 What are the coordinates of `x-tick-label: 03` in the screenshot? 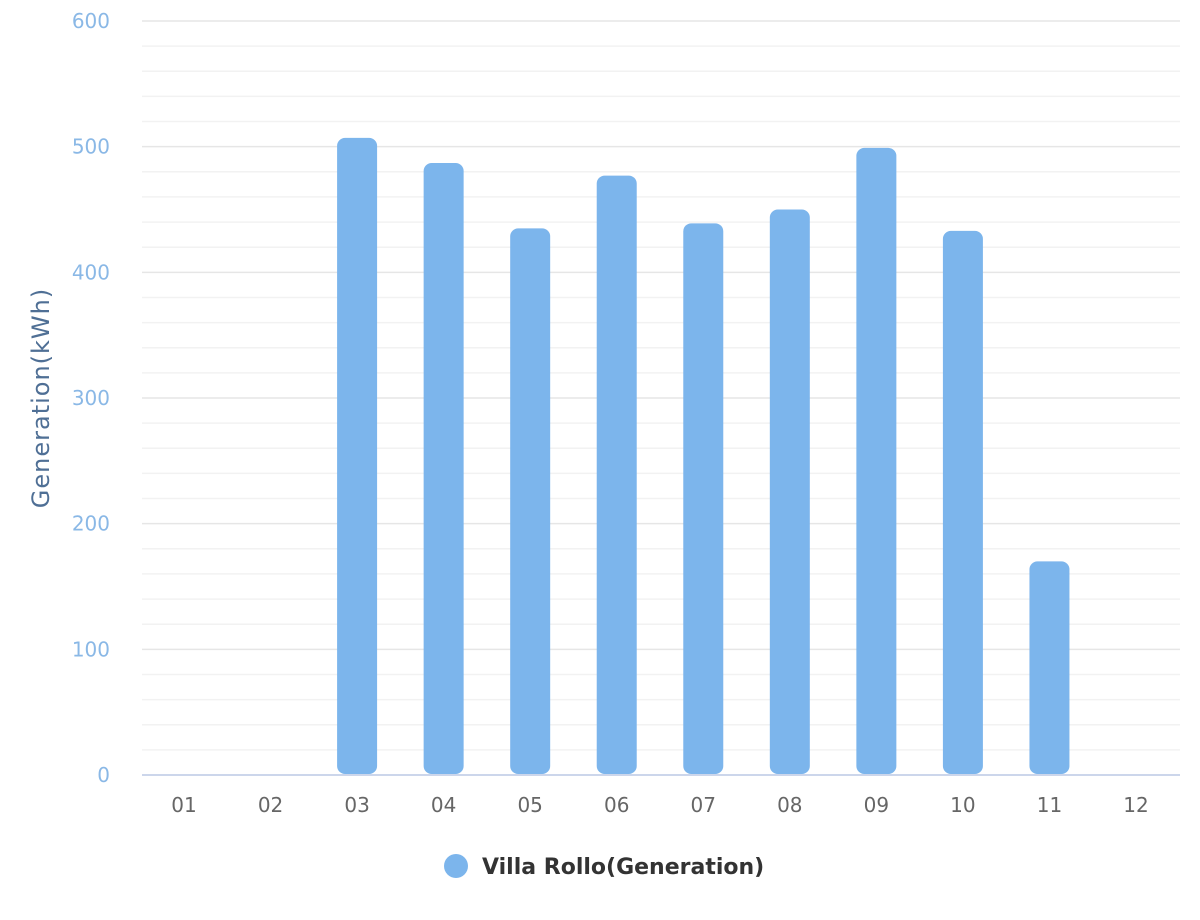 It's located at (356, 805).